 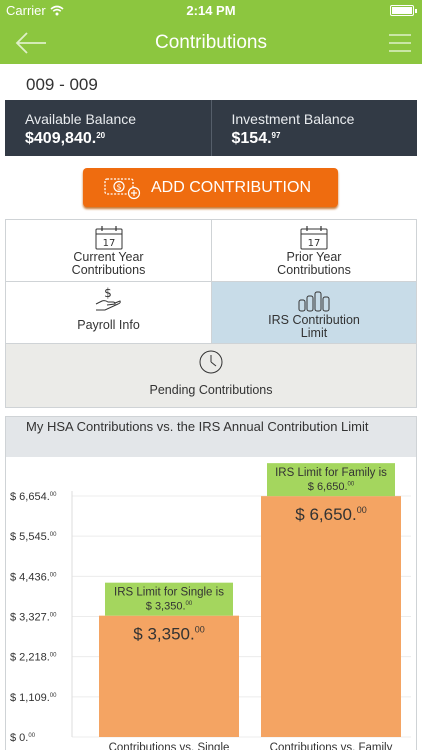 What do you see at coordinates (108, 270) in the screenshot?
I see `current-year-line2: Contributions` at bounding box center [108, 270].